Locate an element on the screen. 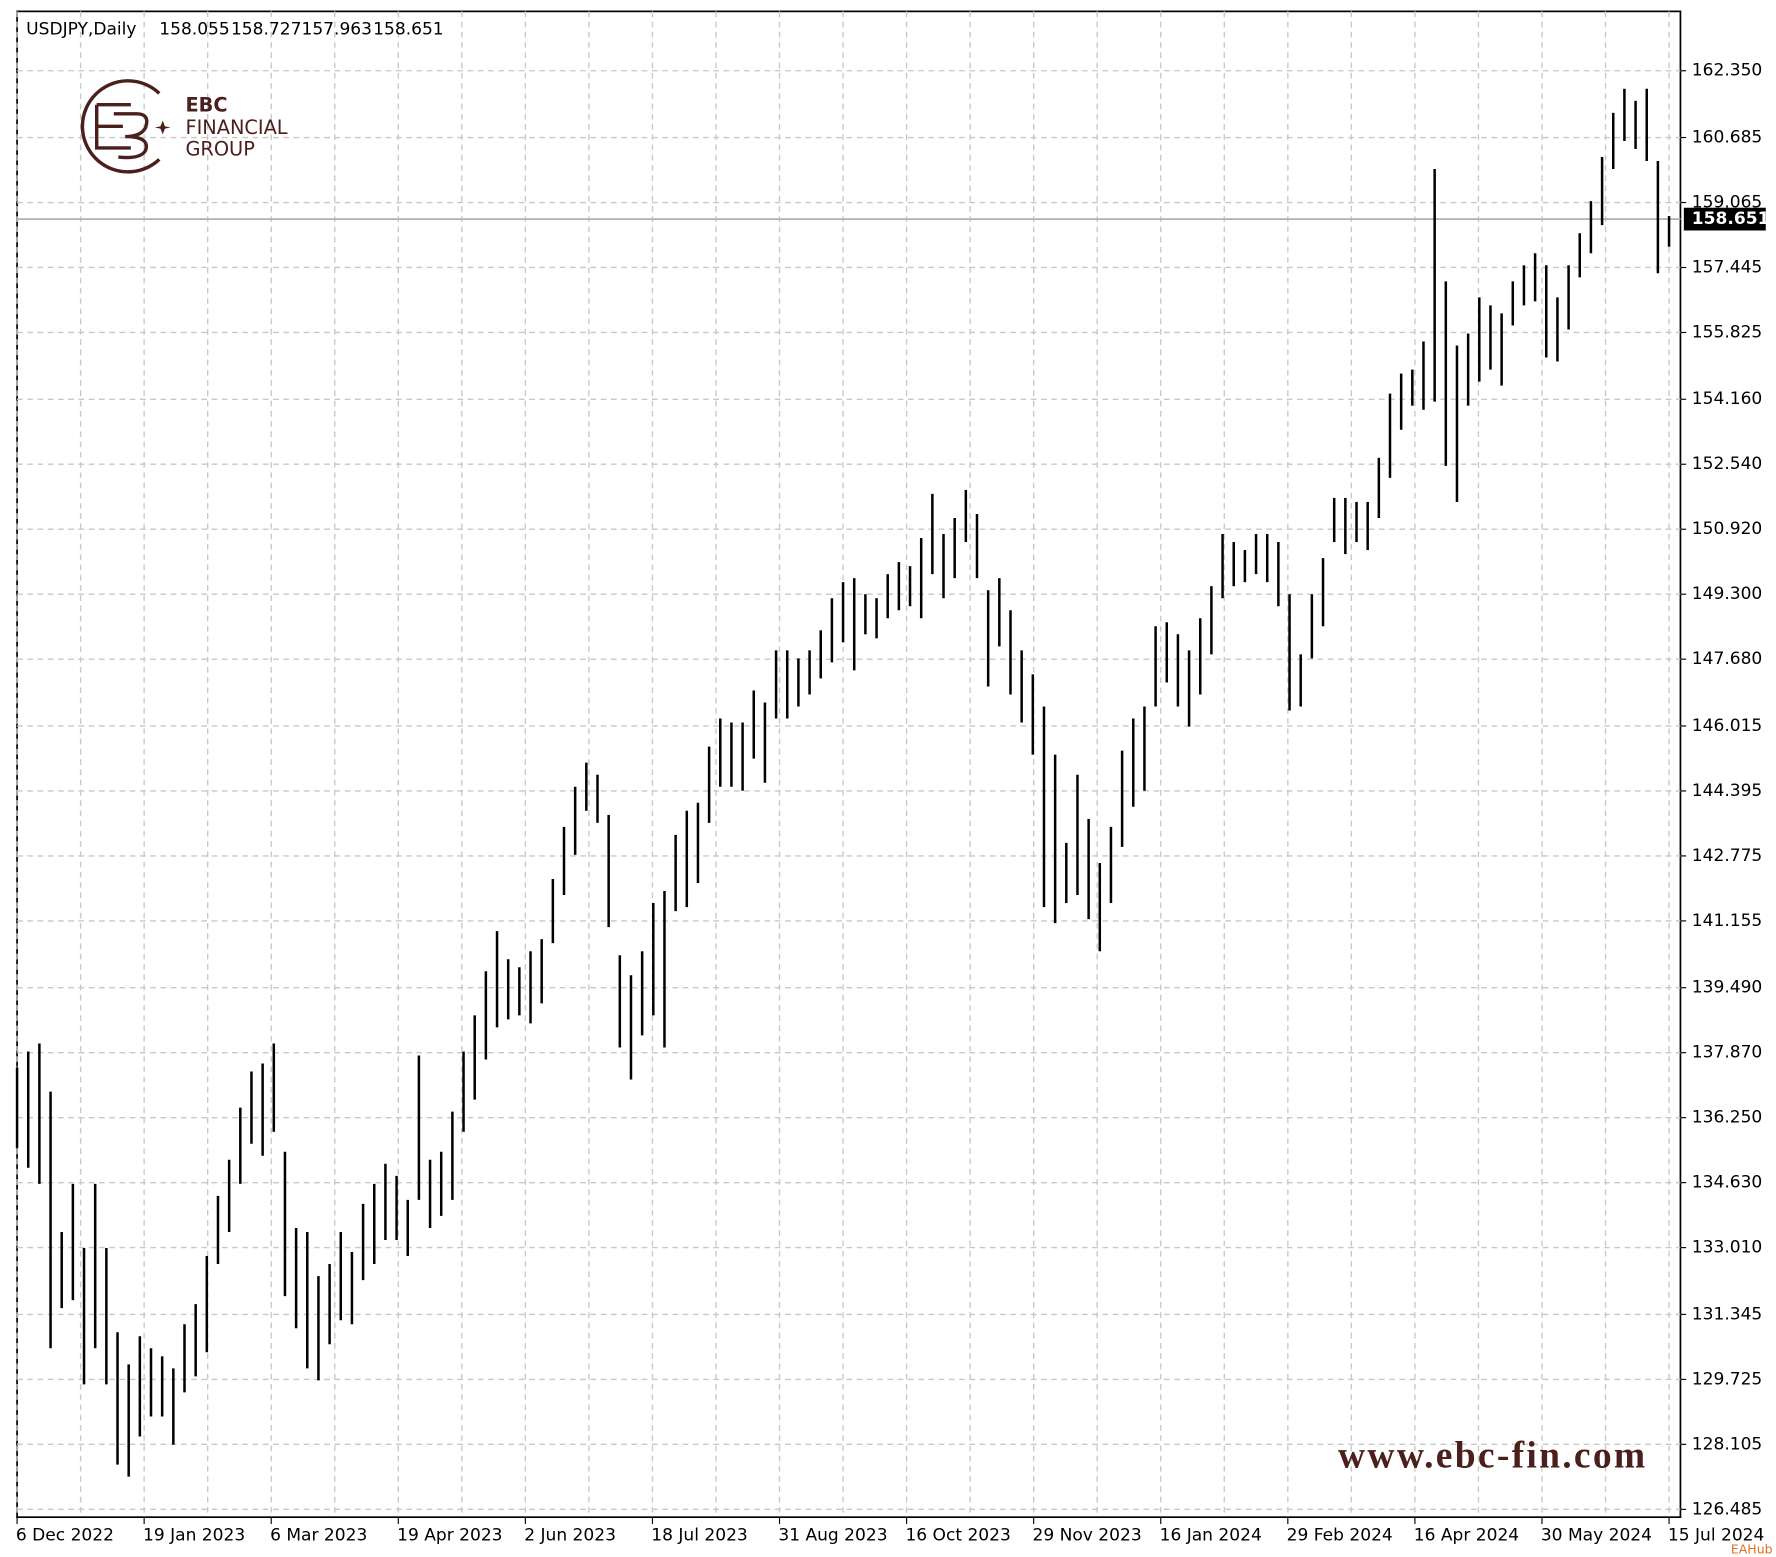 This screenshot has width=1776, height=1557. header-low: 157.963 is located at coordinates (336, 30).